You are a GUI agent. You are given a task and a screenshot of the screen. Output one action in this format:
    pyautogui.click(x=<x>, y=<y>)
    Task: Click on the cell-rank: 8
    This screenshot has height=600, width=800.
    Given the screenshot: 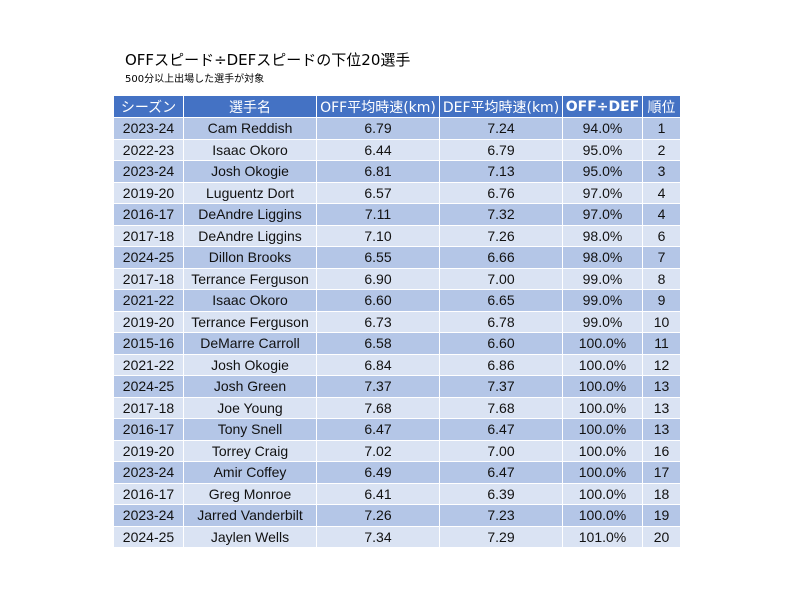 What is the action you would take?
    pyautogui.click(x=661, y=278)
    